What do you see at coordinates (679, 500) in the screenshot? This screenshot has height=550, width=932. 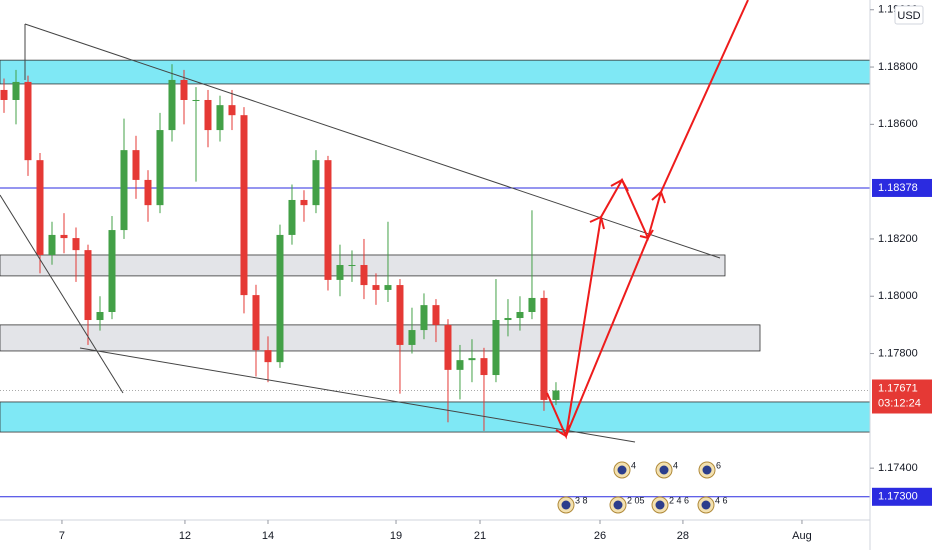 I see `event-label: 2 4 6` at bounding box center [679, 500].